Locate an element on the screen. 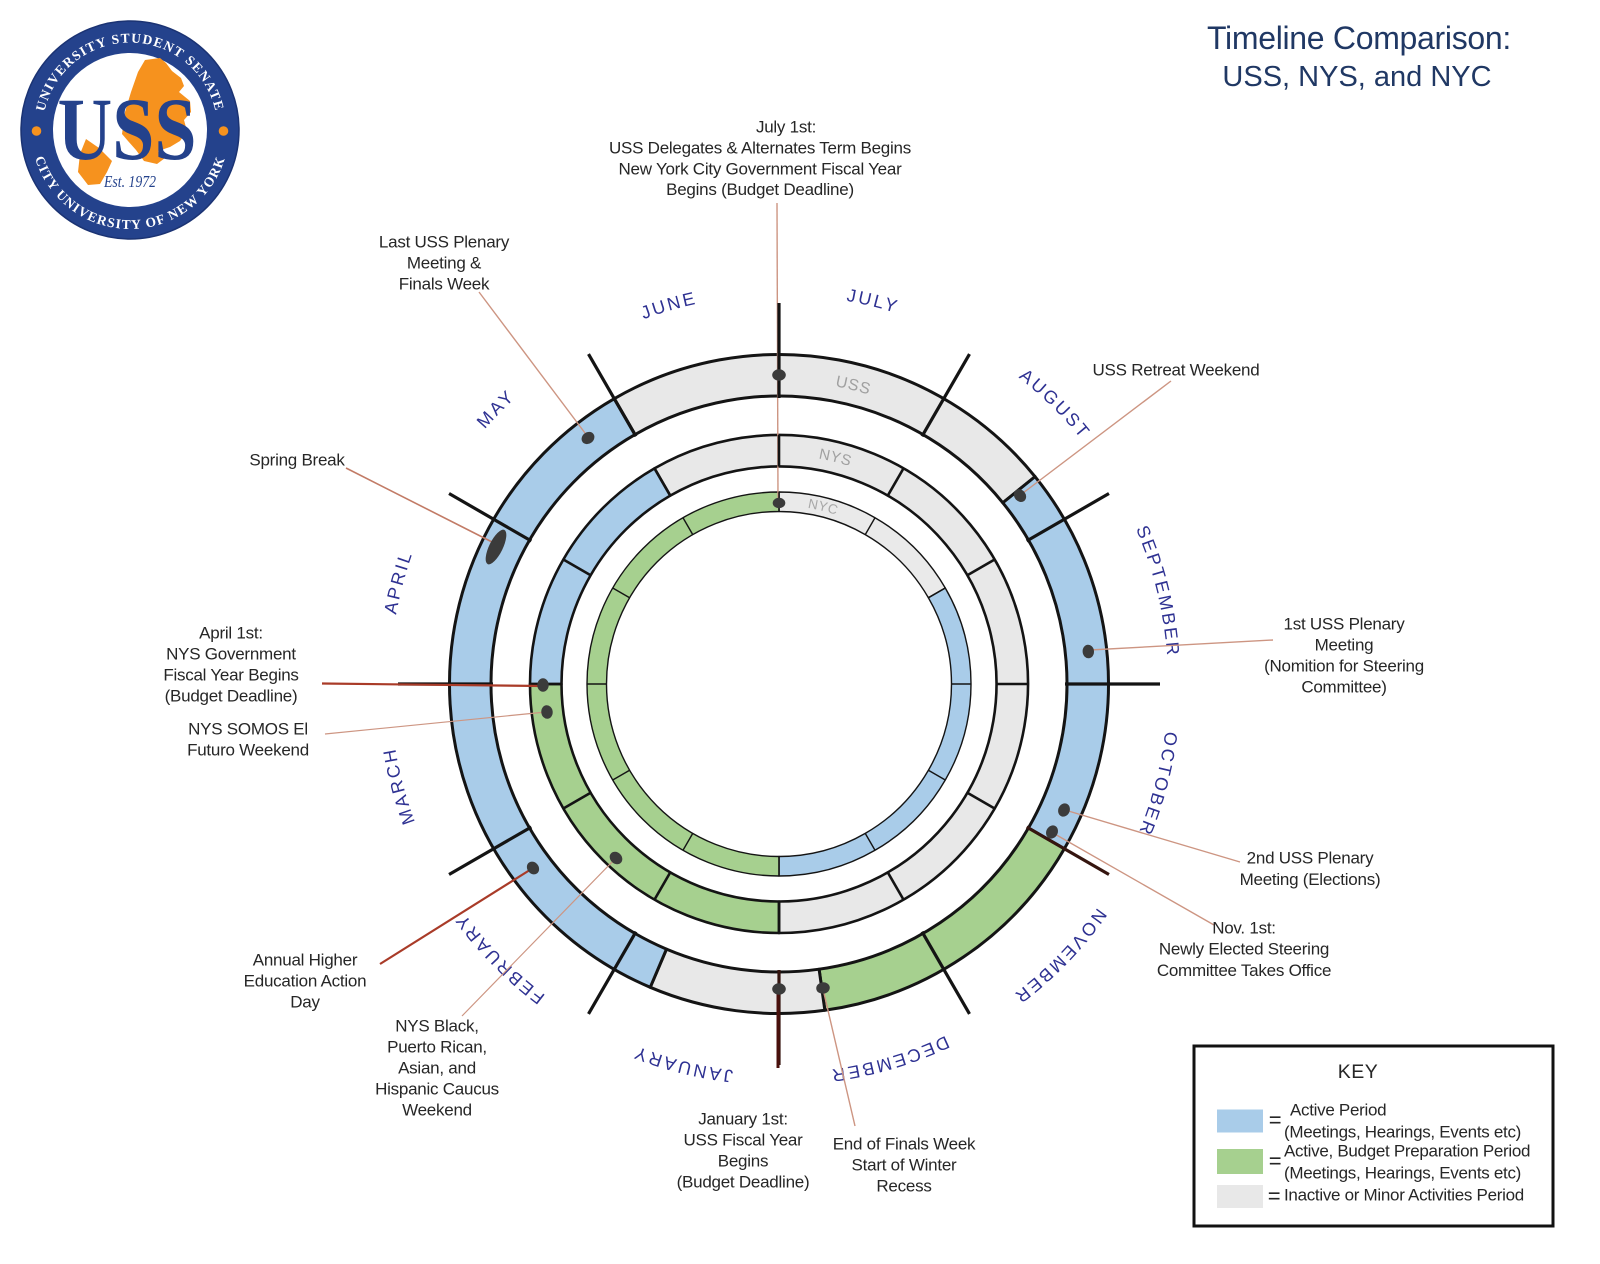 This screenshot has width=1600, height=1264. svg-text: KEY is located at coordinates (1358, 1072).